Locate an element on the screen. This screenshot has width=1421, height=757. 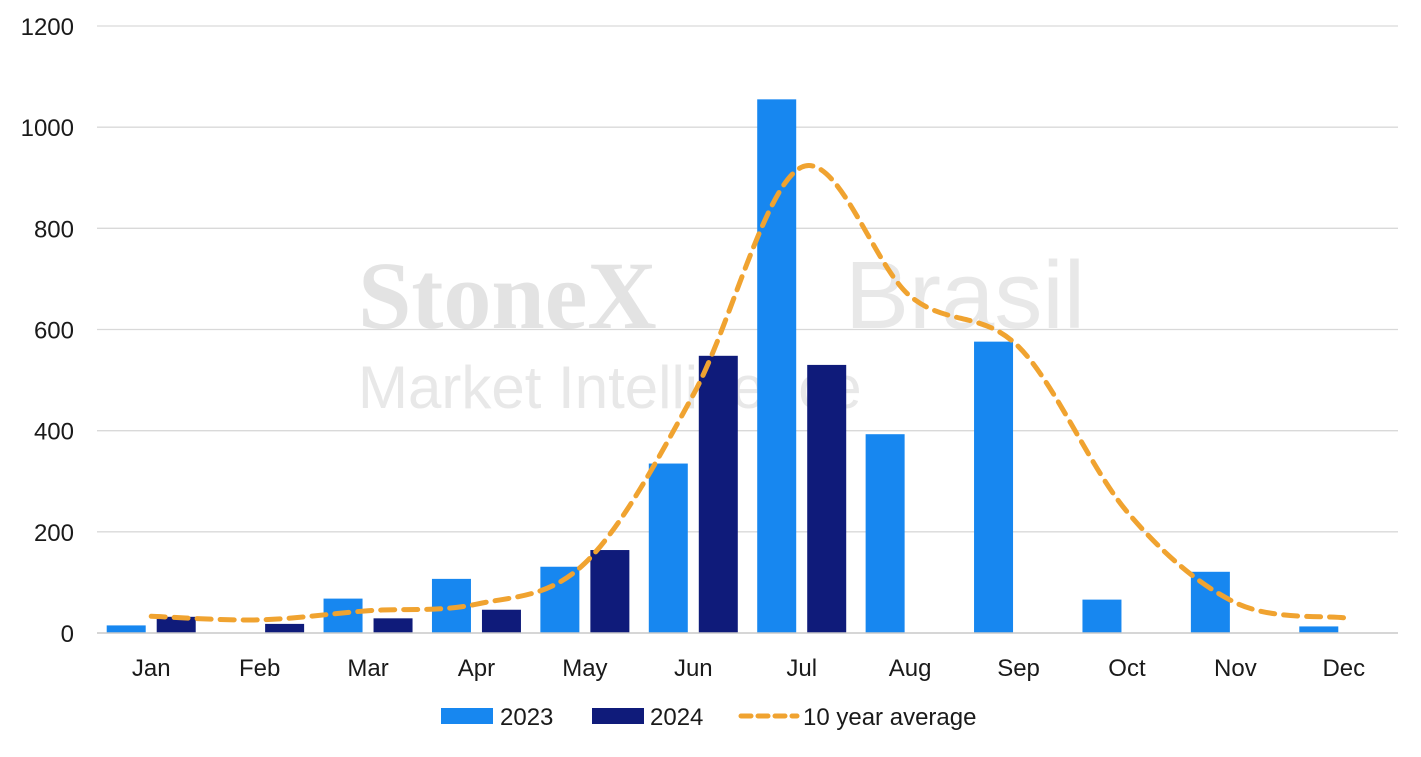
x-tick-label: Aug is located at coordinates (910, 668).